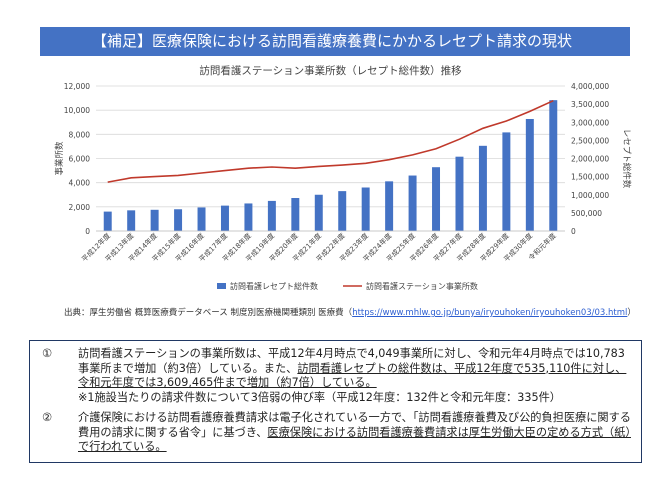 The width and height of the screenshot is (670, 500). I want to click on legend-label-bar: 訪問看護レセプト総件数, so click(274, 286).